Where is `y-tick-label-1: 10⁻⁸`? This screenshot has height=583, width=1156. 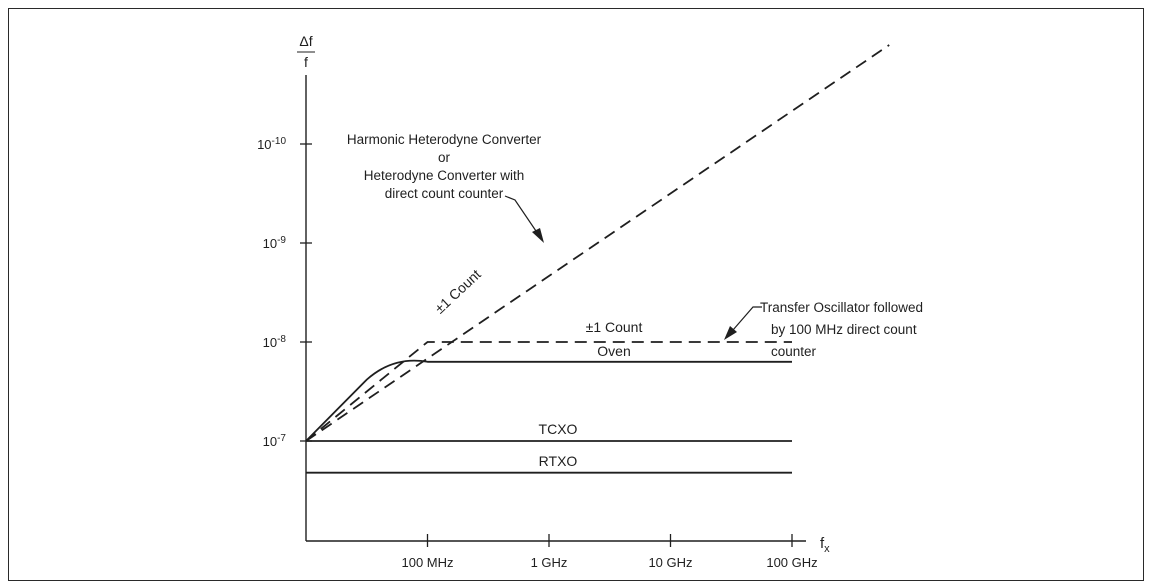
y-tick-label-1: 10⁻⁸ is located at coordinates (275, 342).